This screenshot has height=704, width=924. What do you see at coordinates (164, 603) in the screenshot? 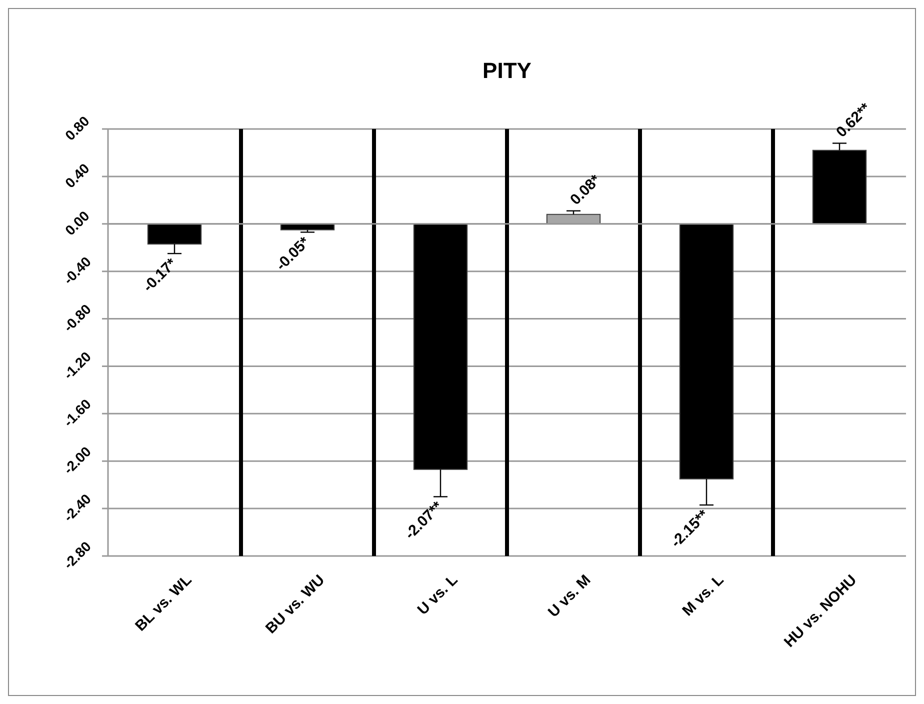
I see `x-tick-label: BL vs. WL` at bounding box center [164, 603].